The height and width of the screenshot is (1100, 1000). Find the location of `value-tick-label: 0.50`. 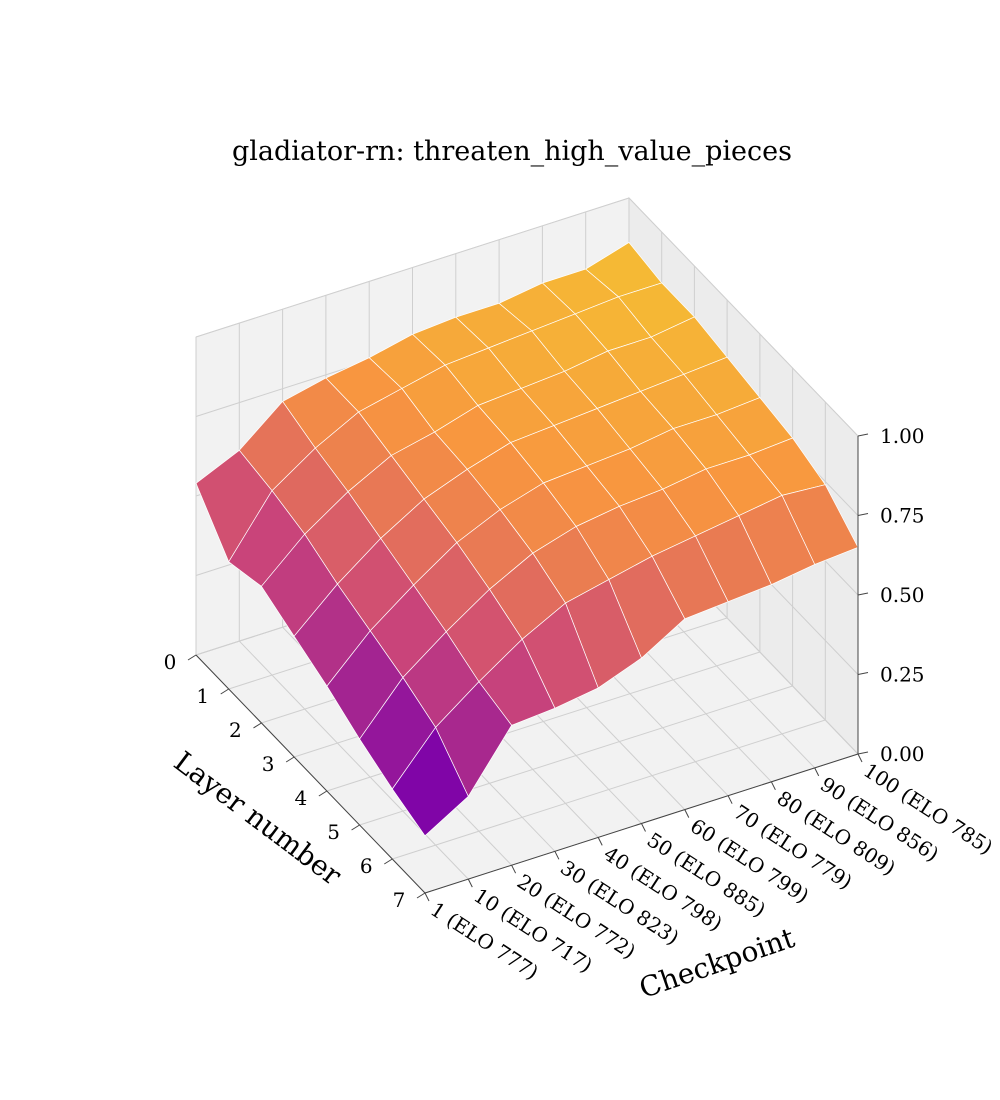

value-tick-label: 0.50 is located at coordinates (902, 595).